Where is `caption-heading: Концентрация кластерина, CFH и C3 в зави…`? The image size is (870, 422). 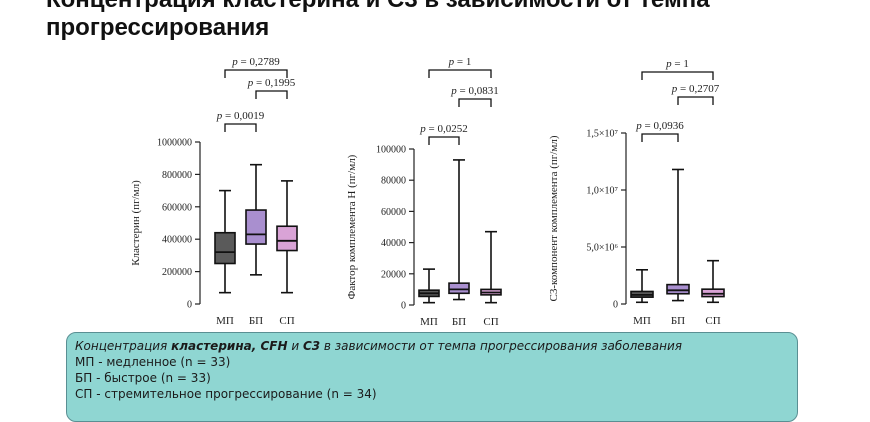
caption-heading: Концентрация кластерина, CFH и C3 в зави… is located at coordinates (432, 346).